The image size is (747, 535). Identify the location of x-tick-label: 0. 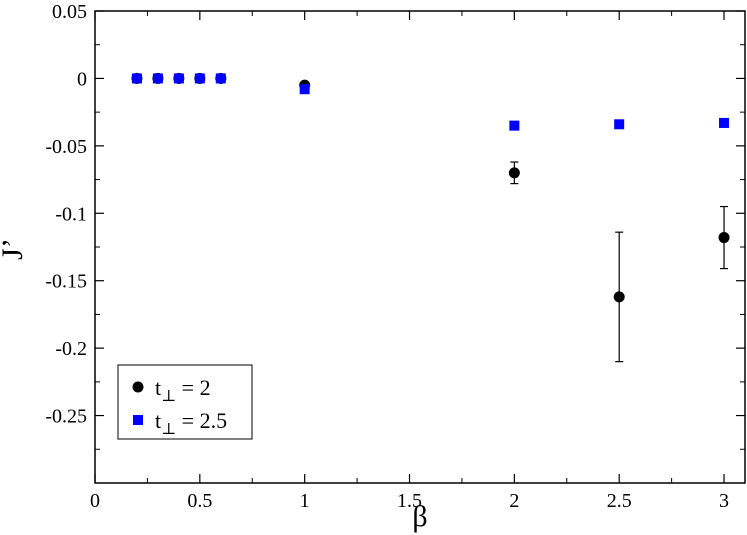
(95, 501).